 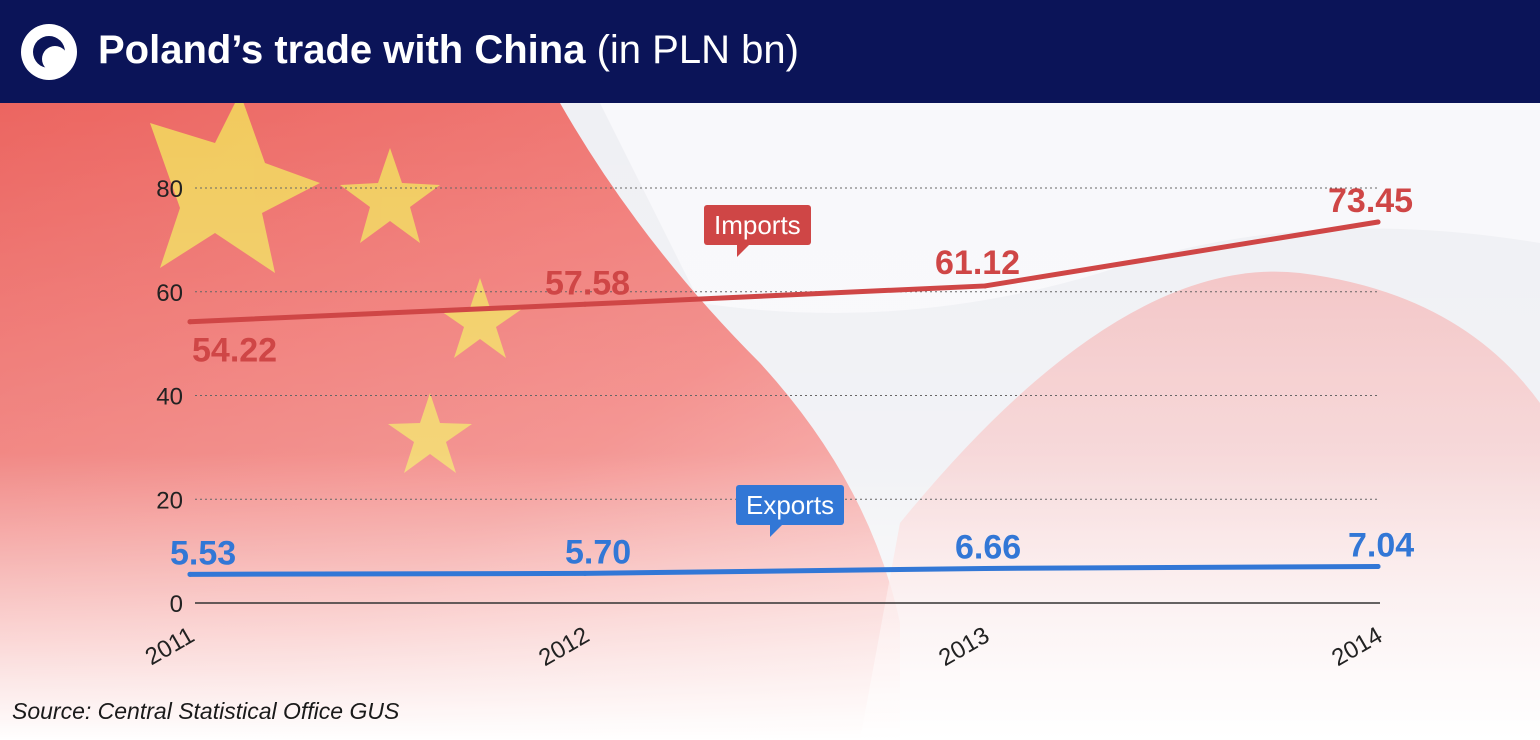 What do you see at coordinates (964, 647) in the screenshot?
I see `x-tick-label: 2013` at bounding box center [964, 647].